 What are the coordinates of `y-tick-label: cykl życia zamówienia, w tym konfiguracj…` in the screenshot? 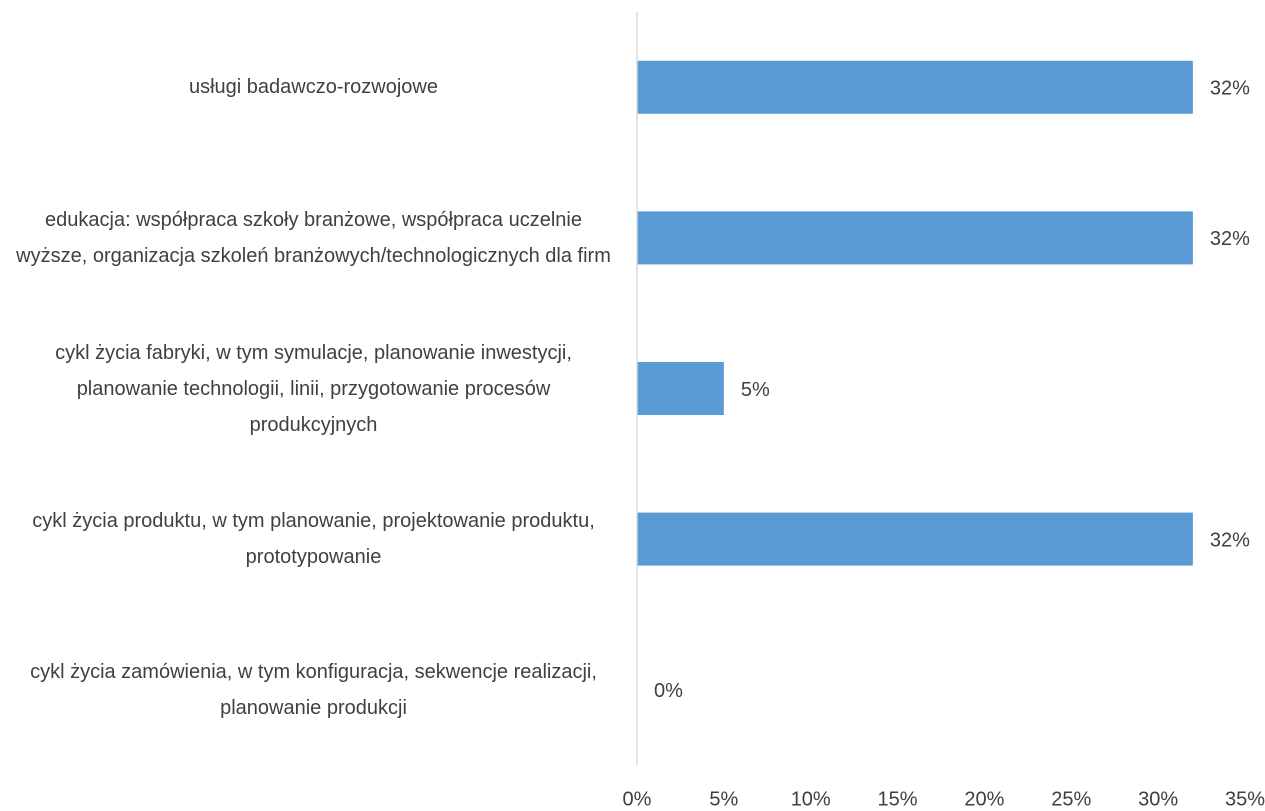 It's located at (313, 689).